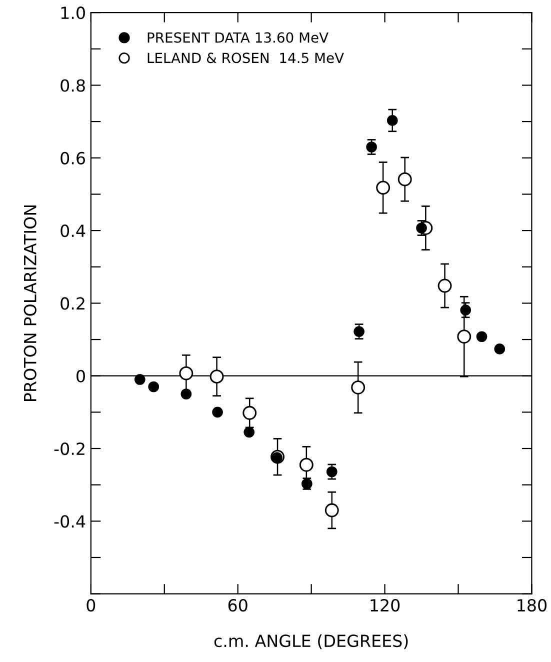 The height and width of the screenshot is (662, 551). I want to click on x-tick-label: 0, so click(91, 605).